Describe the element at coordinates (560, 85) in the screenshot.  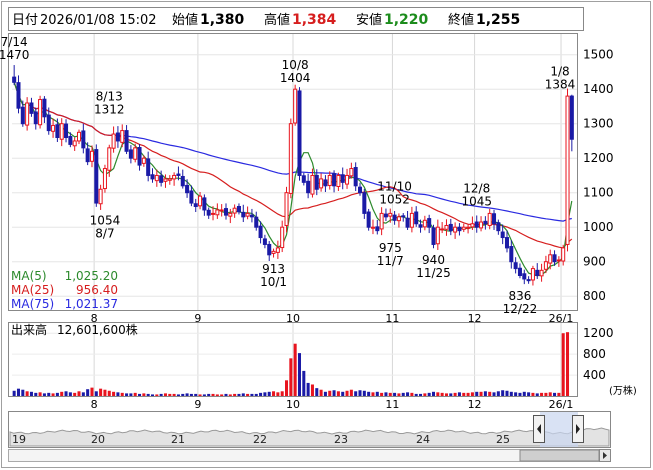
I see `annotation-value: 1384` at that location.